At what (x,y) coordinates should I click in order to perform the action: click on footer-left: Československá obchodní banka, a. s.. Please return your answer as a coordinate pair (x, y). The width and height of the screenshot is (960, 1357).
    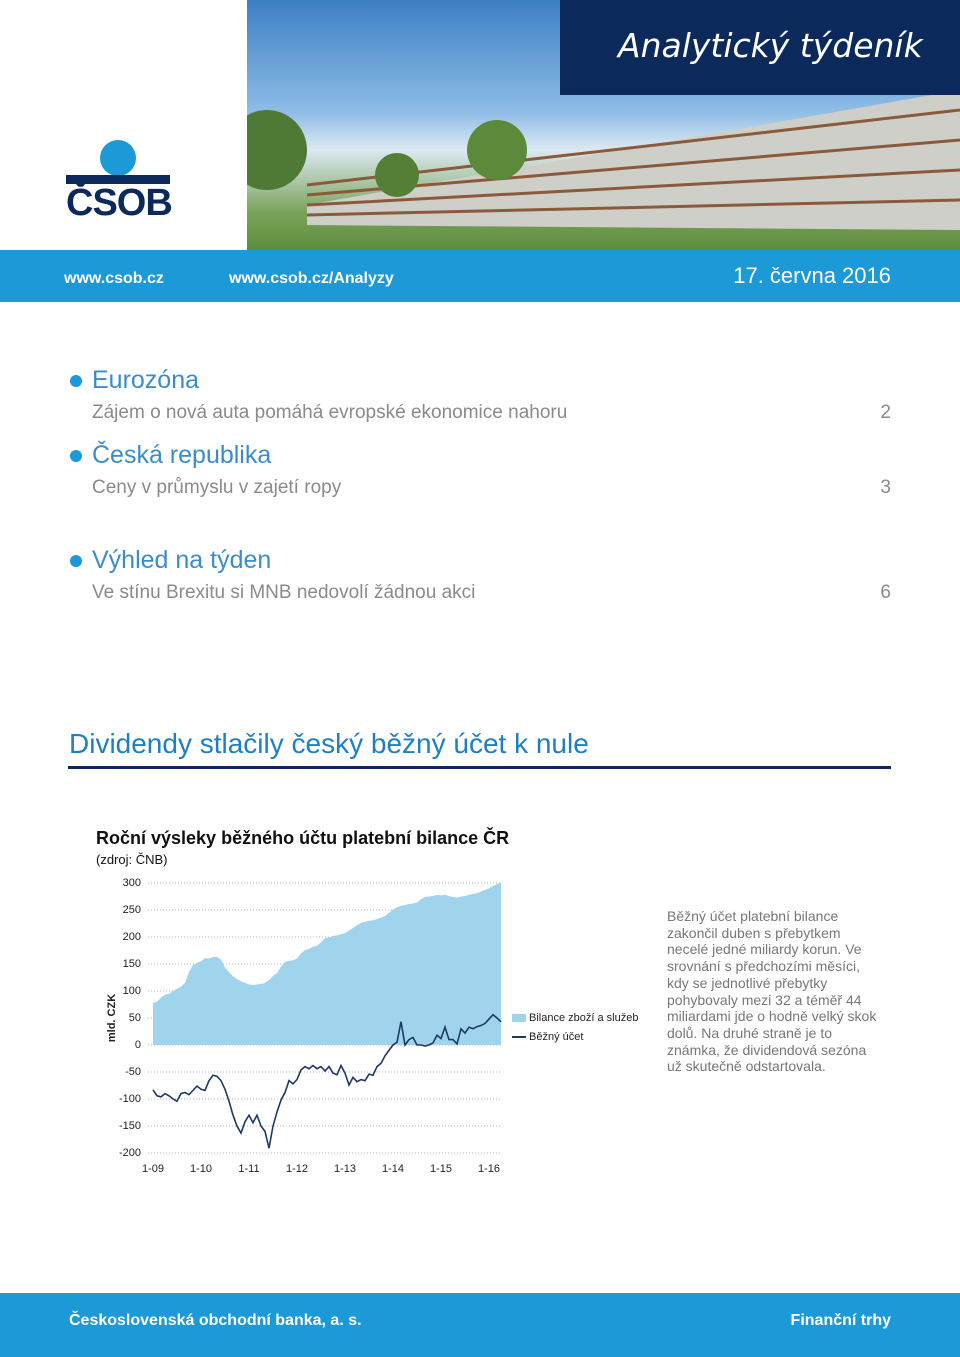
    Looking at the image, I should click on (215, 1320).